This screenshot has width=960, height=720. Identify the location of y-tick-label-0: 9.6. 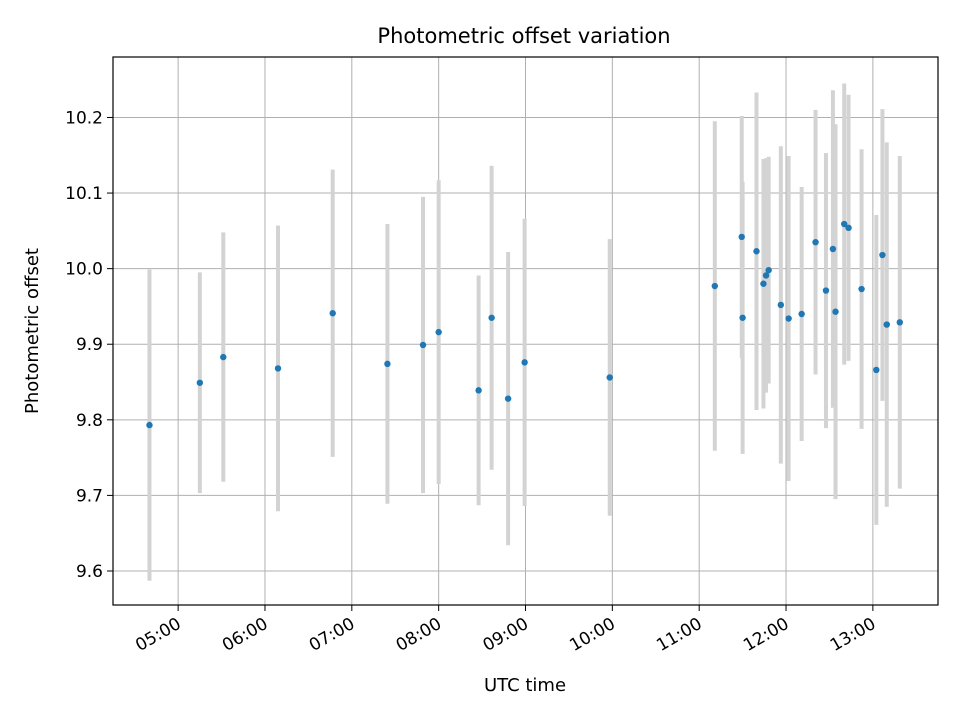
(89, 572).